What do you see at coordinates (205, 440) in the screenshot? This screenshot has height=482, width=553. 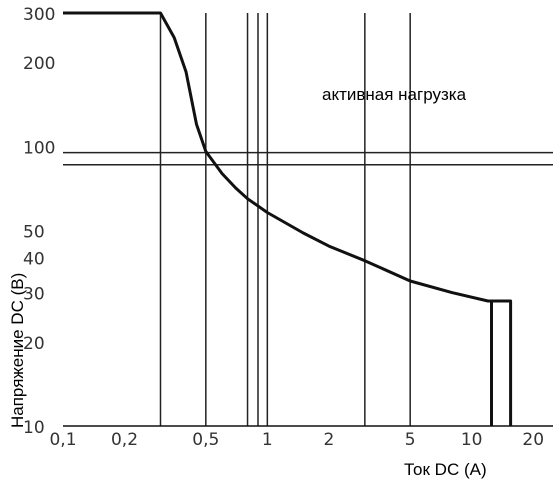 I see `x-tick-label: 0,5` at bounding box center [205, 440].